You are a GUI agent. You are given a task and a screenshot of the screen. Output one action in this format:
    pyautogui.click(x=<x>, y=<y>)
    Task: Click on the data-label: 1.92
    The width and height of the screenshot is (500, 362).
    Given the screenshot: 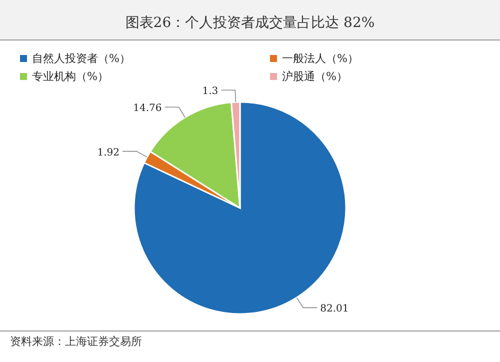 What is the action you would take?
    pyautogui.click(x=108, y=152)
    